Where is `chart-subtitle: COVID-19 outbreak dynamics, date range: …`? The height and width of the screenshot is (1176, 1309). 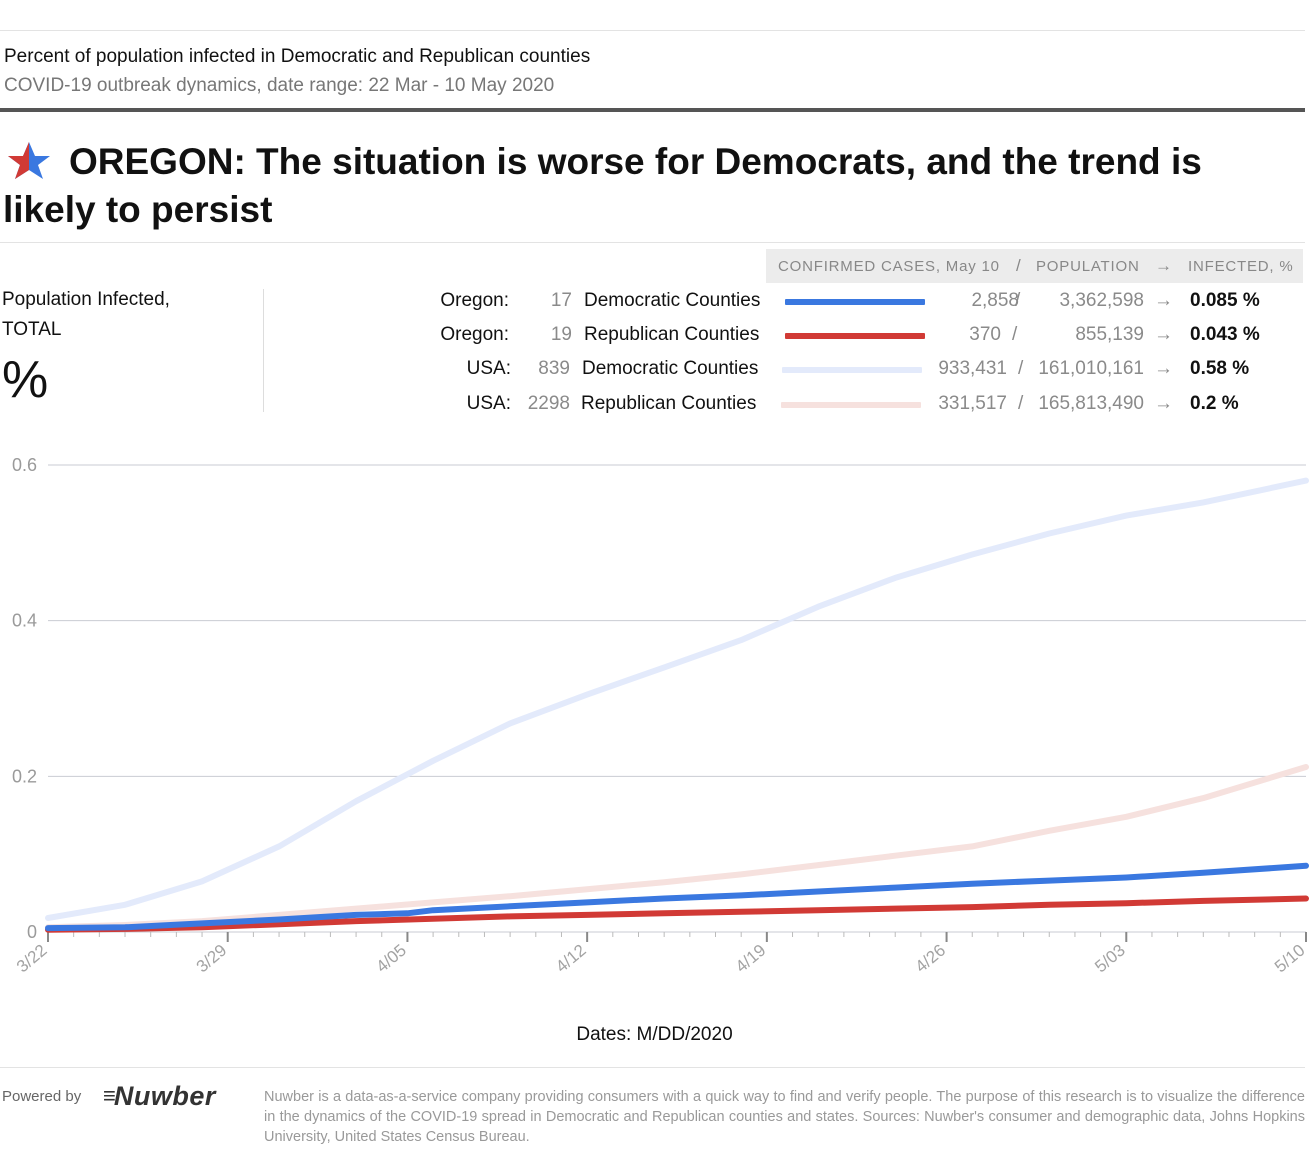 chart-subtitle: COVID-19 outbreak dynamics, date range: … is located at coordinates (279, 85).